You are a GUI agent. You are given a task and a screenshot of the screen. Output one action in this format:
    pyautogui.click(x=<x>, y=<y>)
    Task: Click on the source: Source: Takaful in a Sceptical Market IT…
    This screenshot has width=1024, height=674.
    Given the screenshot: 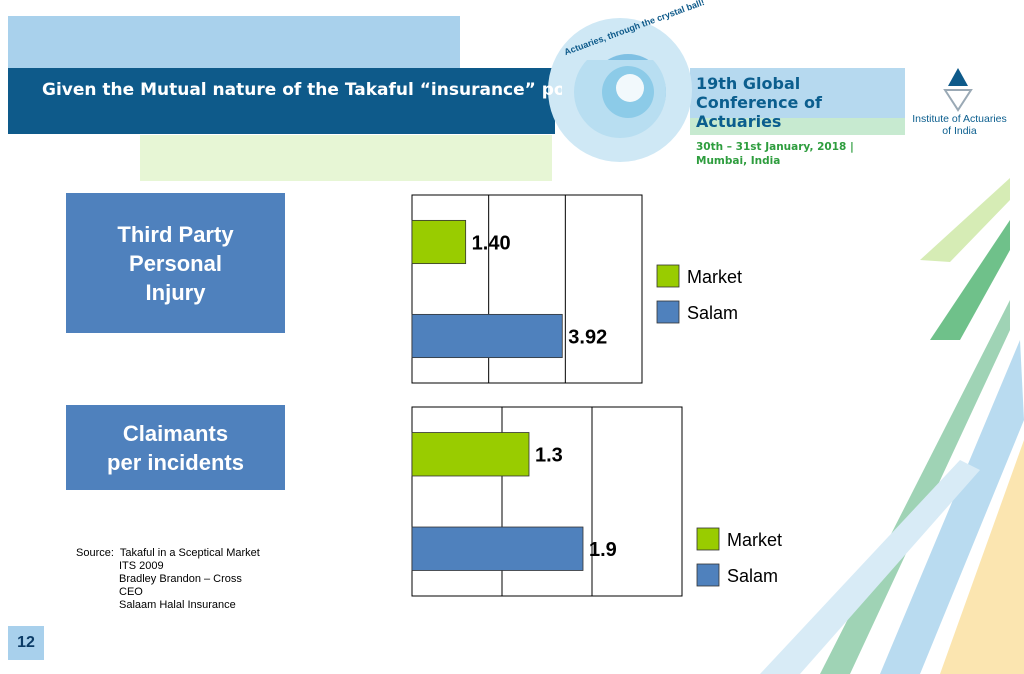 What is the action you would take?
    pyautogui.click(x=168, y=579)
    